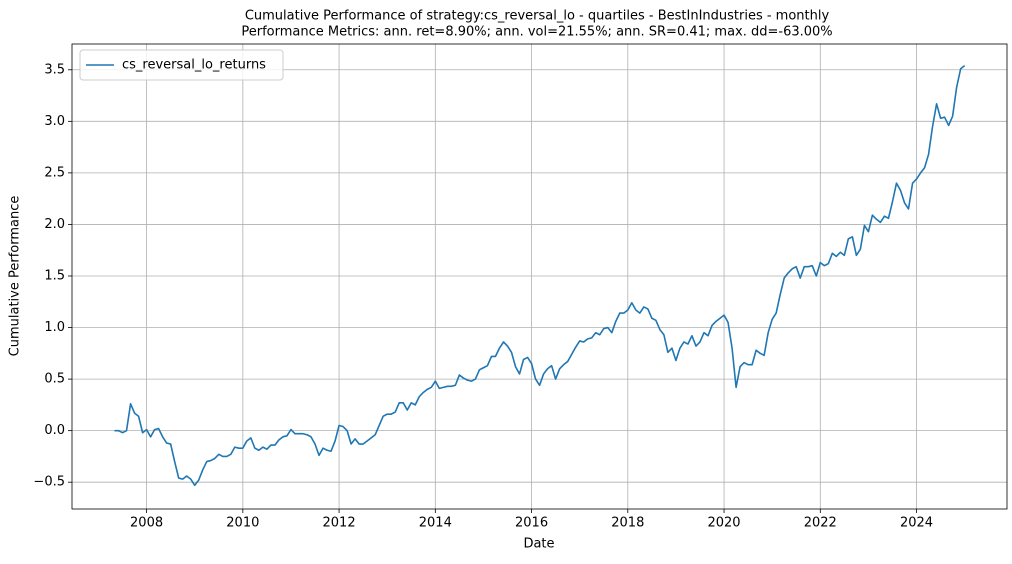 The height and width of the screenshot is (564, 1012). Describe the element at coordinates (194, 65) in the screenshot. I see `legend-label: cs_reversal_lo_returns` at that location.